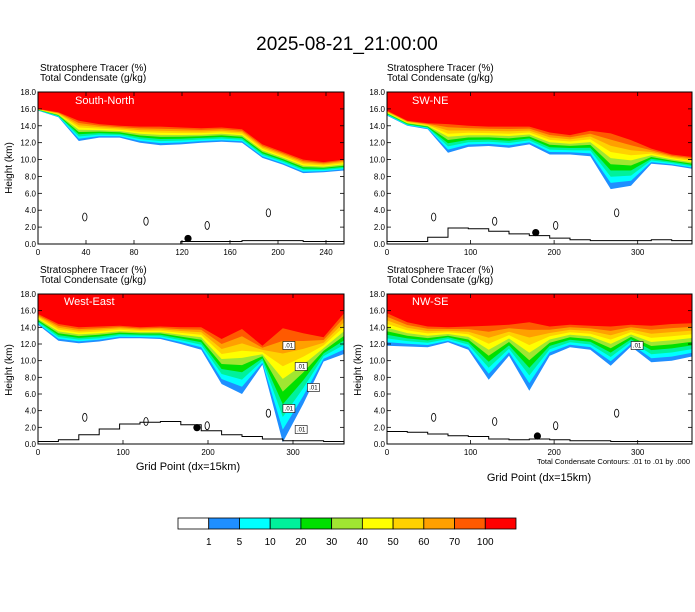 This screenshot has height=612, width=695. What do you see at coordinates (86, 252) in the screenshot?
I see `x-tick-label: 40` at bounding box center [86, 252].